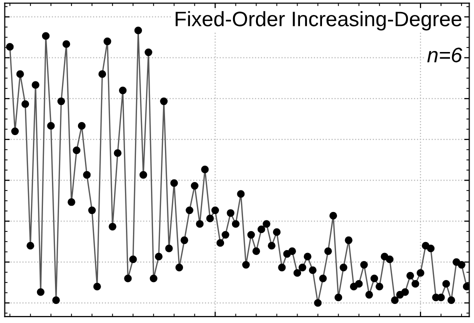  I want to click on text: n=6, so click(444, 55).